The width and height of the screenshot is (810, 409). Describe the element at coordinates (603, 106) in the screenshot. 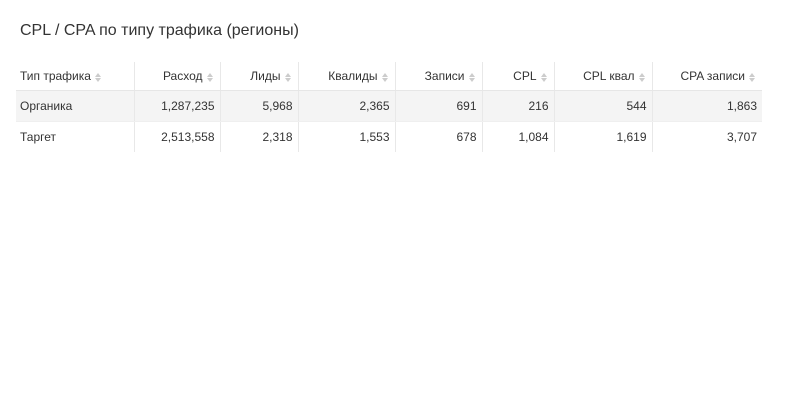

I see `table-cell: 544` at that location.